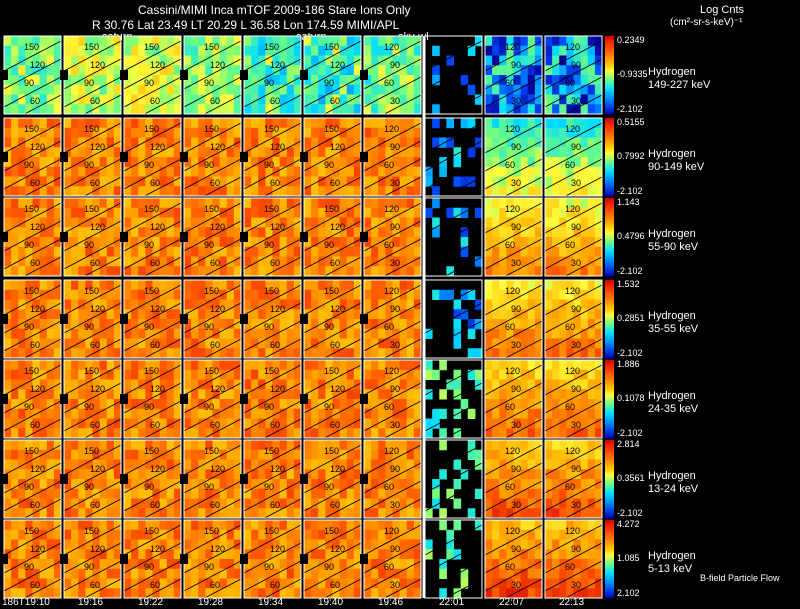  Describe the element at coordinates (672, 569) in the screenshot. I see `band-energy: 5-13 keV` at that location.